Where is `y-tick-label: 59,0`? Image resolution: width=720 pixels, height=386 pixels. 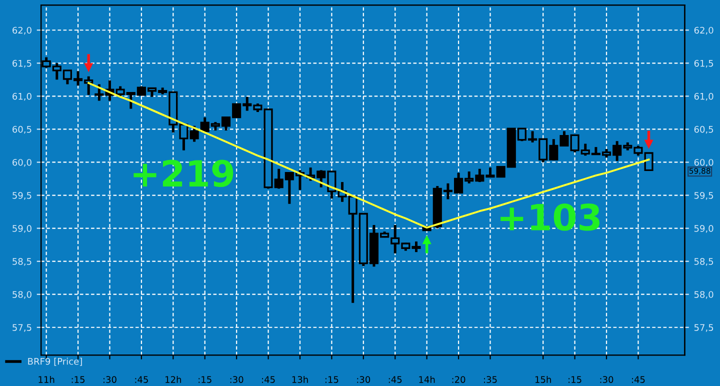
y-tick-label: 59,0 is located at coordinates (22, 229).